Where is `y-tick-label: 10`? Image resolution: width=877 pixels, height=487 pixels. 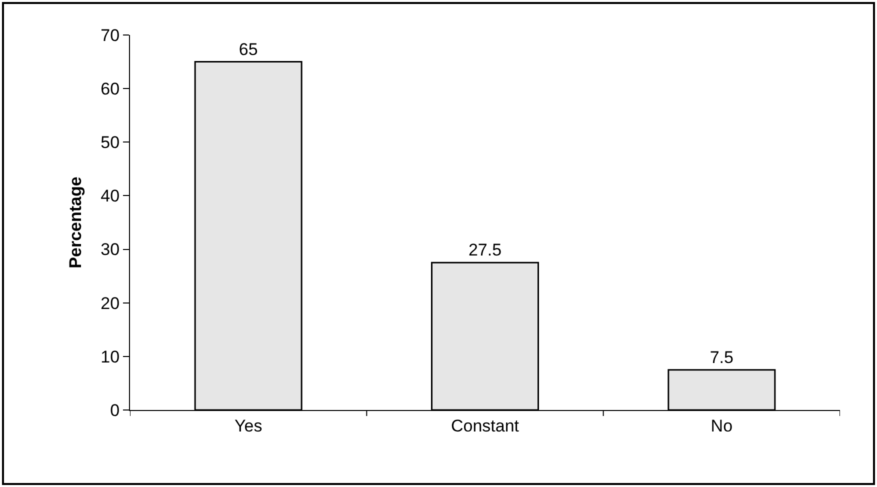
y-tick-label: 10 is located at coordinates (110, 356).